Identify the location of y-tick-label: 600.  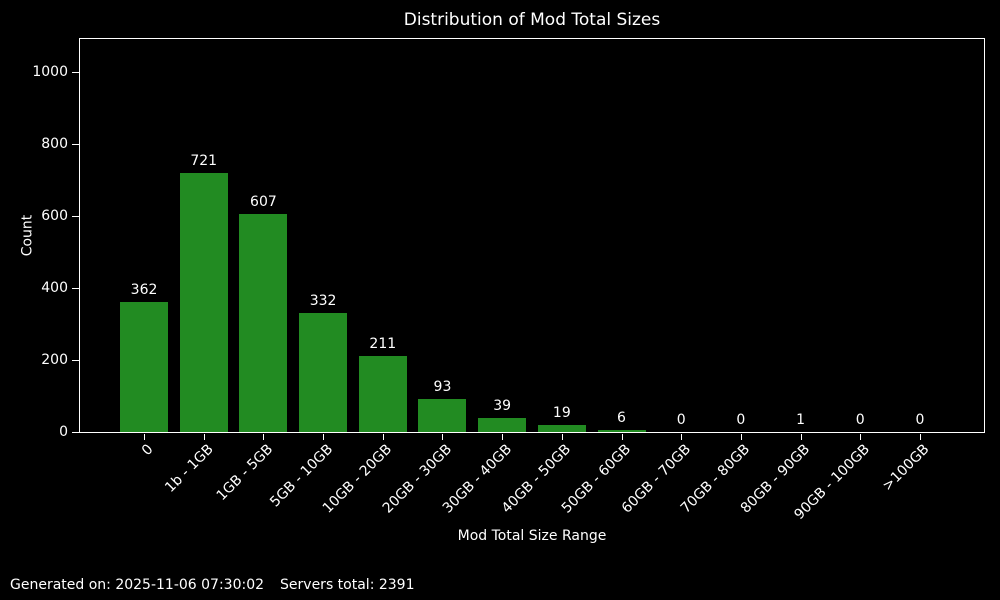
(54, 215).